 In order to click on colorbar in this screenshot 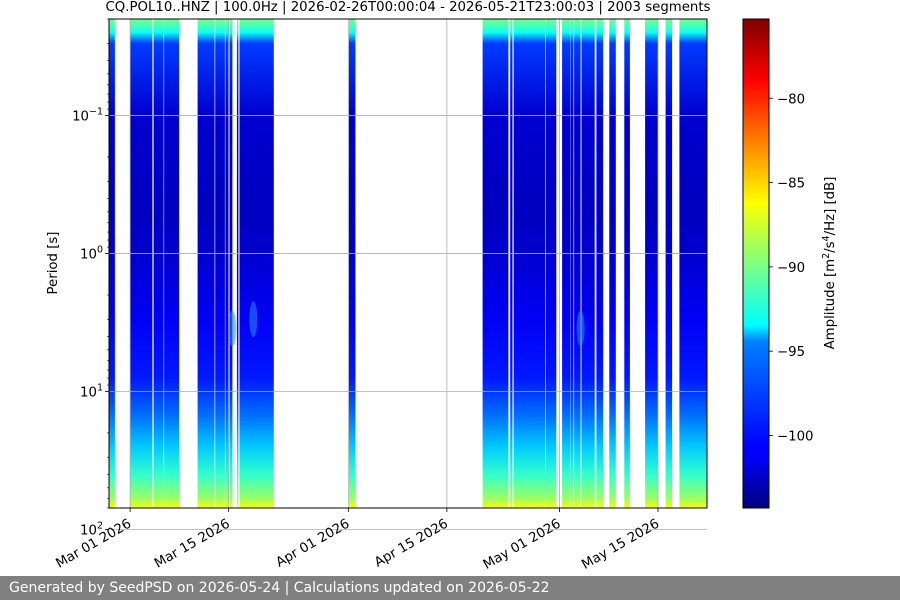, I will do `click(756, 263)`.